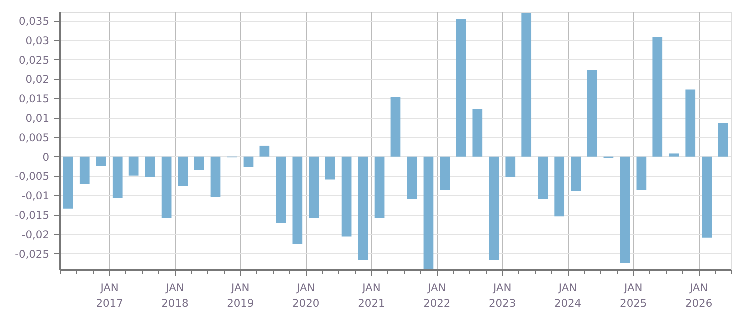  Describe the element at coordinates (34, 137) in the screenshot. I see `y-tick-label: 0,005` at that location.